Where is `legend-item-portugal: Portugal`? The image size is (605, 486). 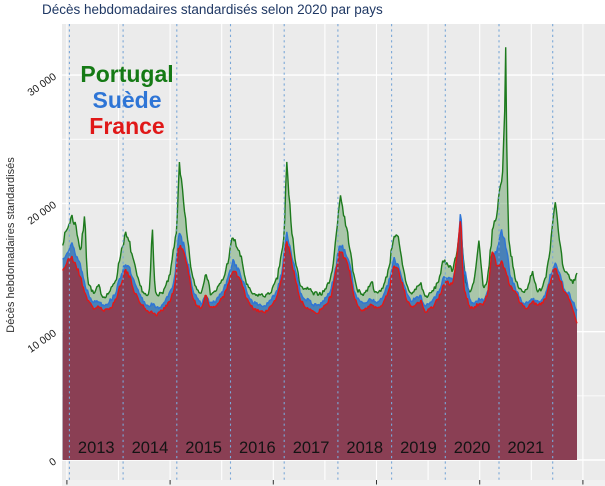
legend-item-portugal: Portugal is located at coordinates (127, 74).